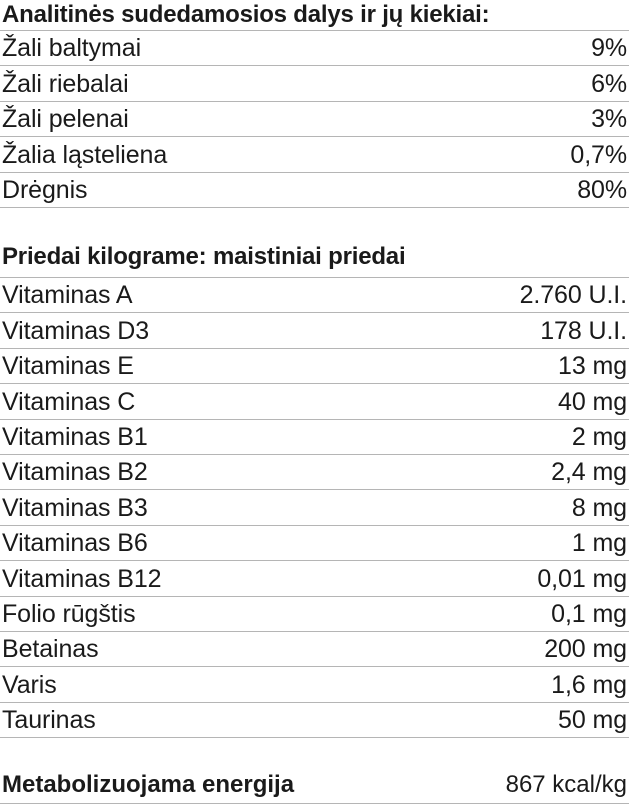  Describe the element at coordinates (314, 402) in the screenshot. I see `table-row: Vitaminas C 40 mg` at that location.